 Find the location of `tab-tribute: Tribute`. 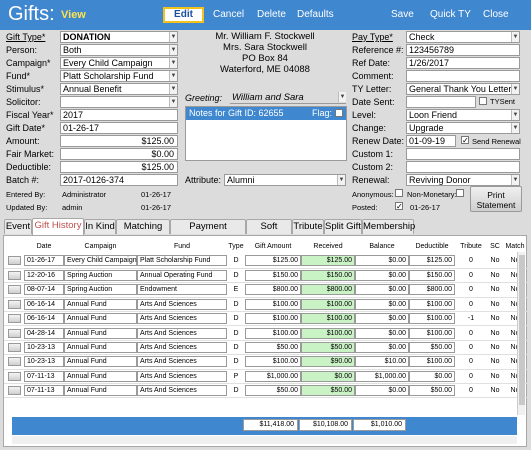

tab-tribute: Tribute is located at coordinates (308, 226).